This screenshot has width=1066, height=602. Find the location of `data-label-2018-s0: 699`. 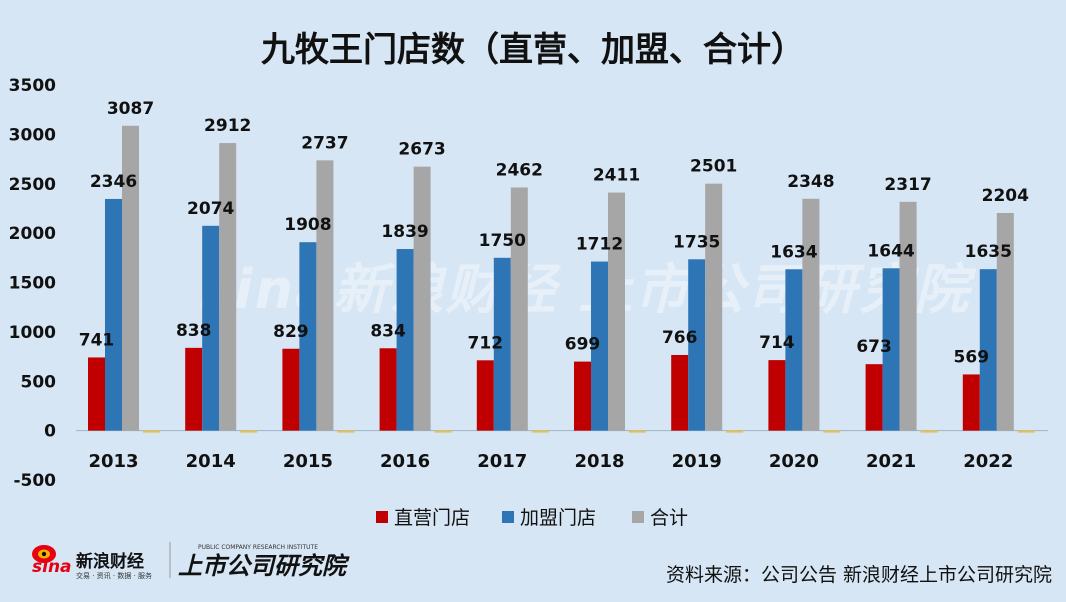

data-label-2018-s0: 699 is located at coordinates (583, 345).